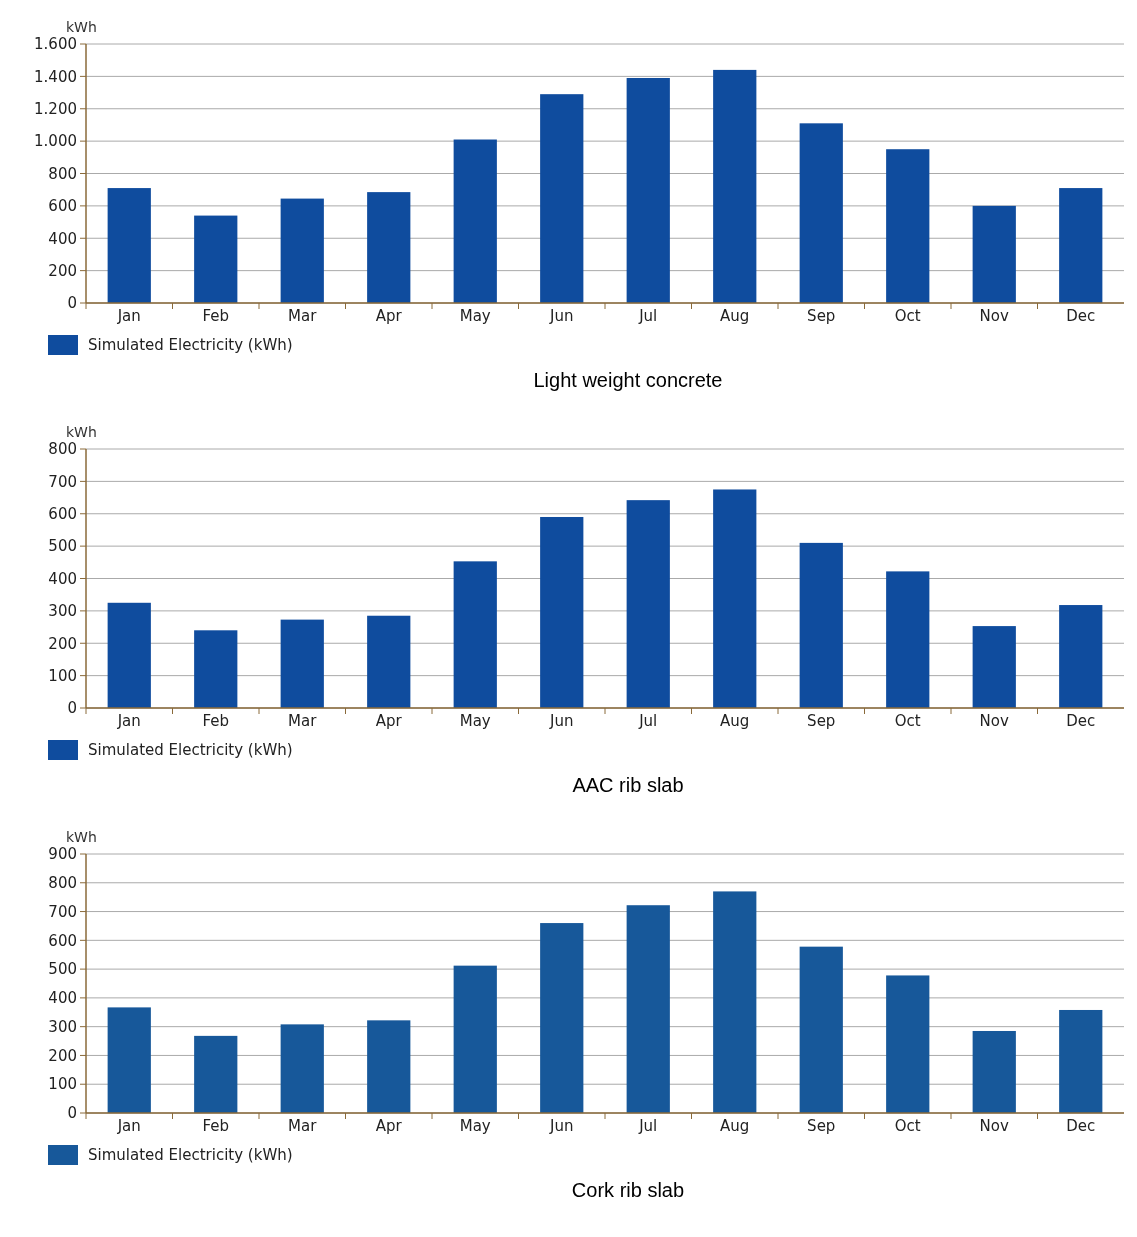 This screenshot has width=1137, height=1237. I want to click on y-tick-label: 1.600, so click(55, 44).